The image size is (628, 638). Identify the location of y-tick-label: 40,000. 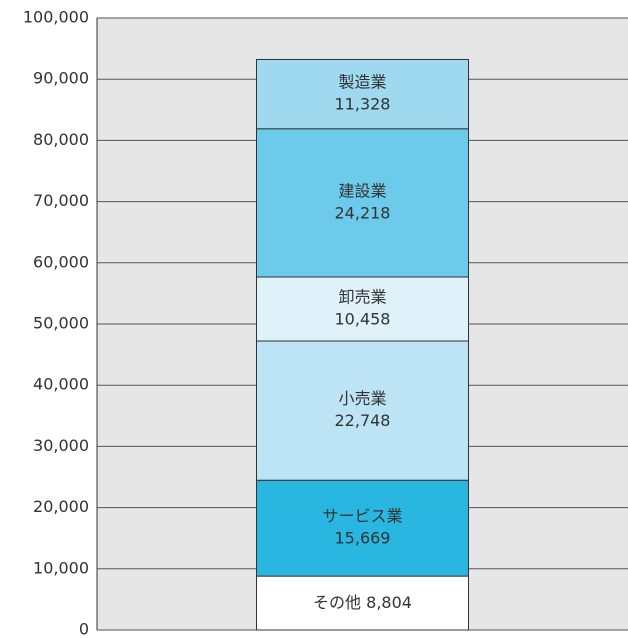
(61, 384).